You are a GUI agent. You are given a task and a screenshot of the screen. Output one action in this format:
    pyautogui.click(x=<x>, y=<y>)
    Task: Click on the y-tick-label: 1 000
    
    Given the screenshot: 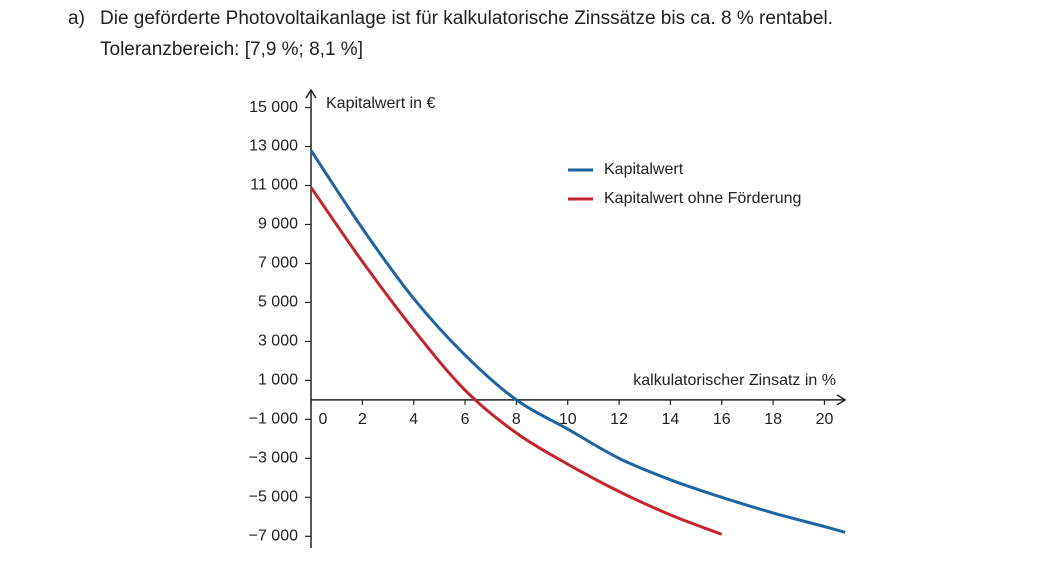 What is the action you would take?
    pyautogui.click(x=278, y=380)
    